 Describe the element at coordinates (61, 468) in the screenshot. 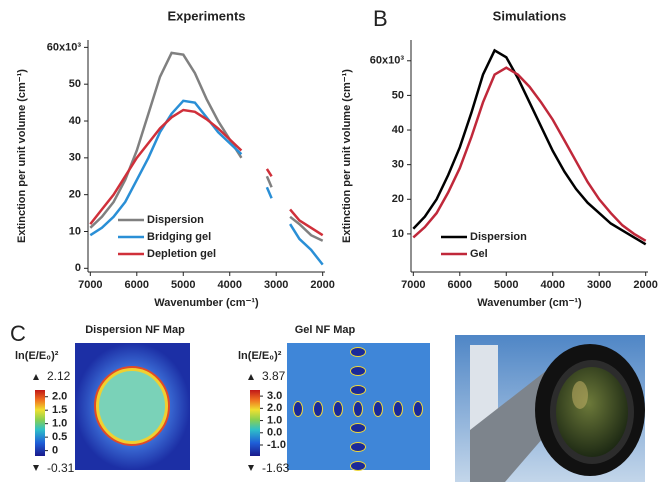

I see `colorbar-min: -0.31` at that location.